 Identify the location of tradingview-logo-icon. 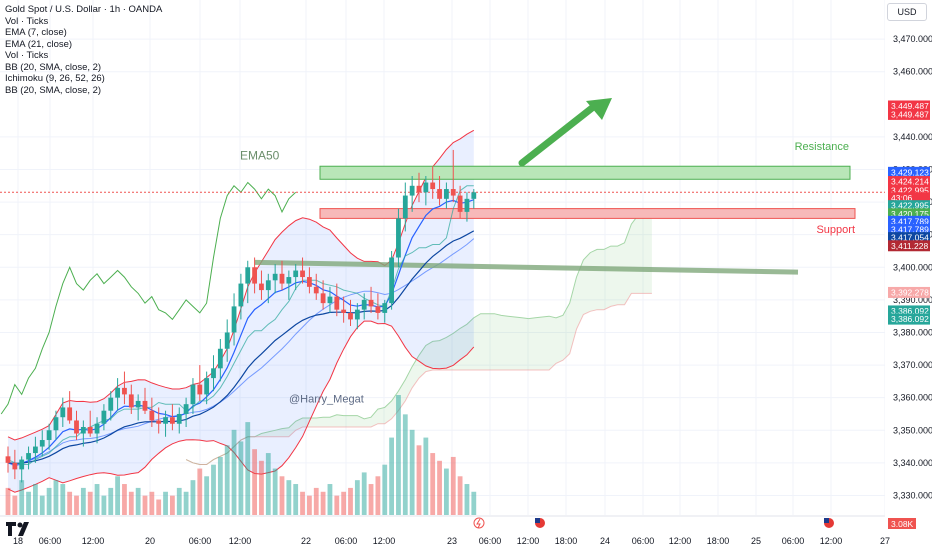
(19, 529).